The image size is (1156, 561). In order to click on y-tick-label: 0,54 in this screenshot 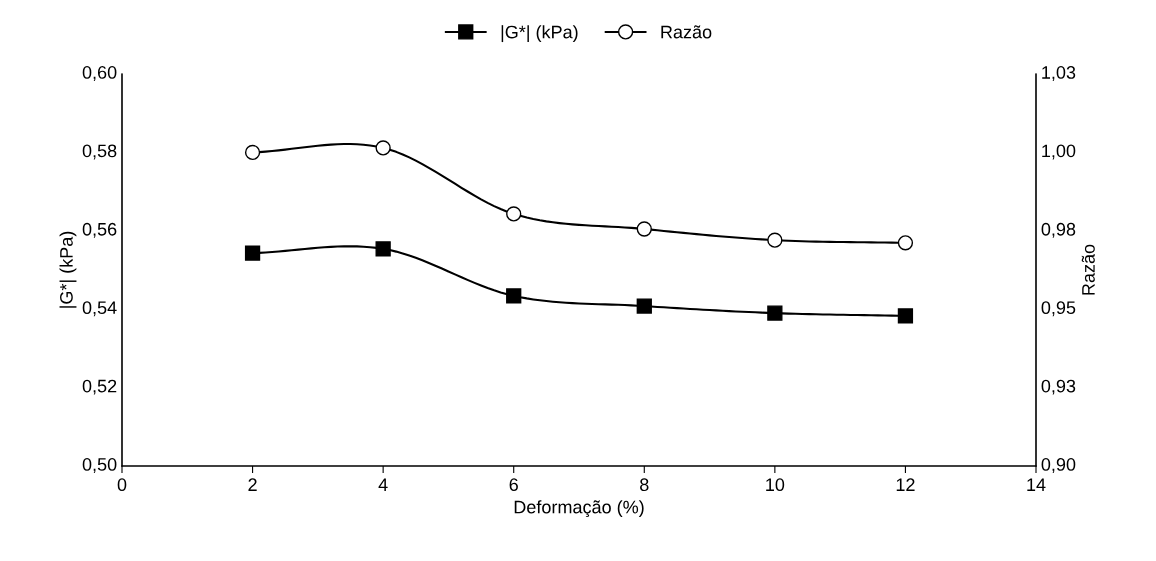, I will do `click(99, 309)`.